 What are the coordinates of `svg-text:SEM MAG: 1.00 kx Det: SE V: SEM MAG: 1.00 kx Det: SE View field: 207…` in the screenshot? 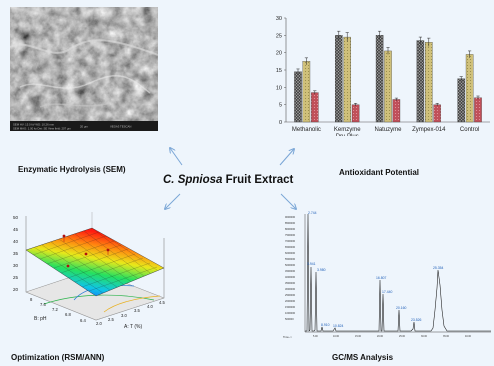 It's located at (42, 129).